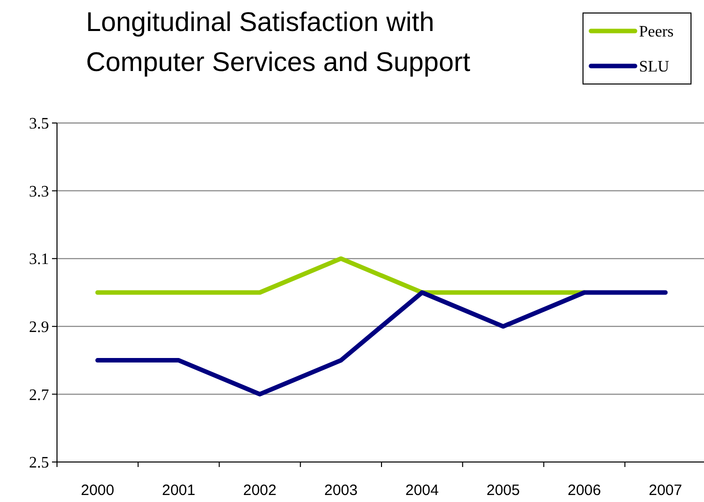 This screenshot has width=704, height=502. I want to click on x-tick-label: 2006, so click(584, 490).